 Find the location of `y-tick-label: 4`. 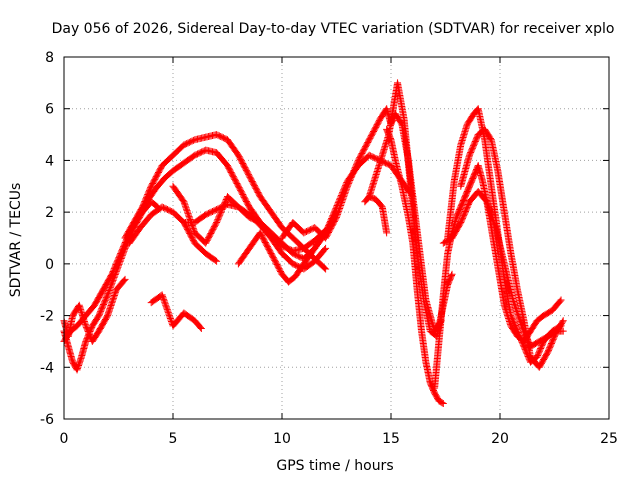

y-tick-label: 4 is located at coordinates (49, 161).